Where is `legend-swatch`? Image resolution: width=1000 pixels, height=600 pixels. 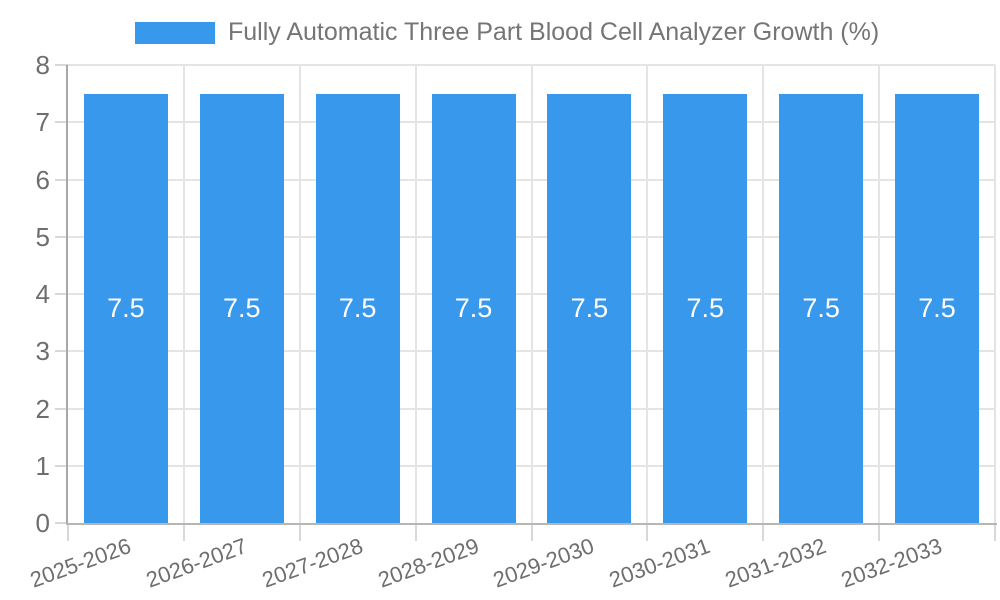 legend-swatch is located at coordinates (175, 32).